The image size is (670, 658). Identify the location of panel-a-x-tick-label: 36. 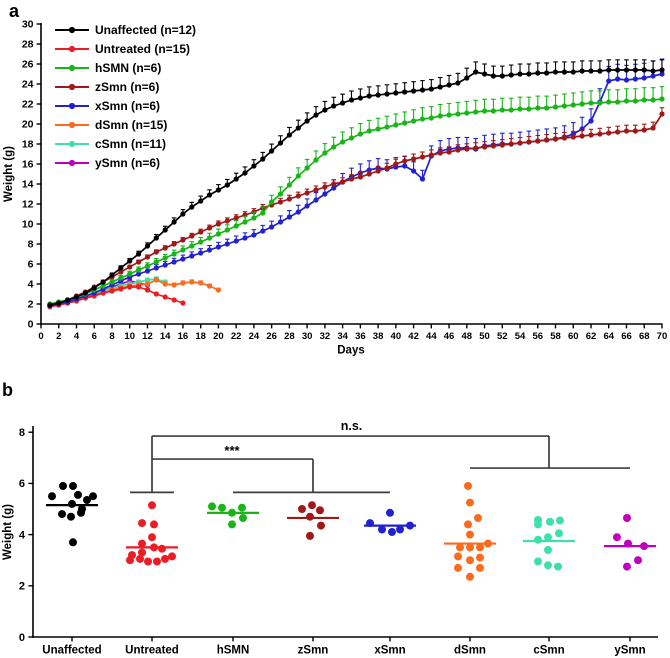
(360, 336).